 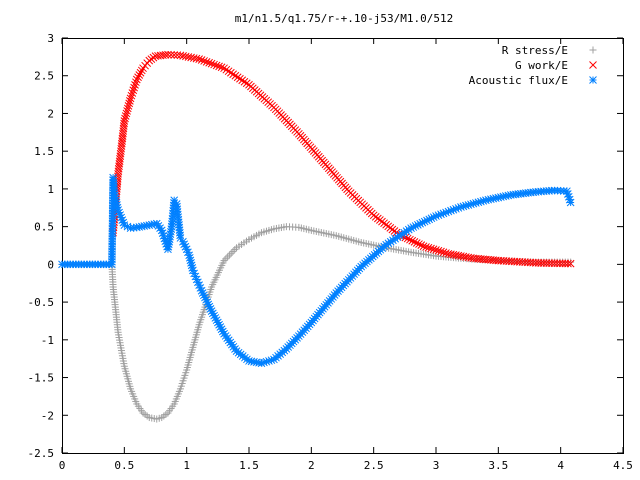 I want to click on y-tick-label: -2, so click(x=47, y=415).